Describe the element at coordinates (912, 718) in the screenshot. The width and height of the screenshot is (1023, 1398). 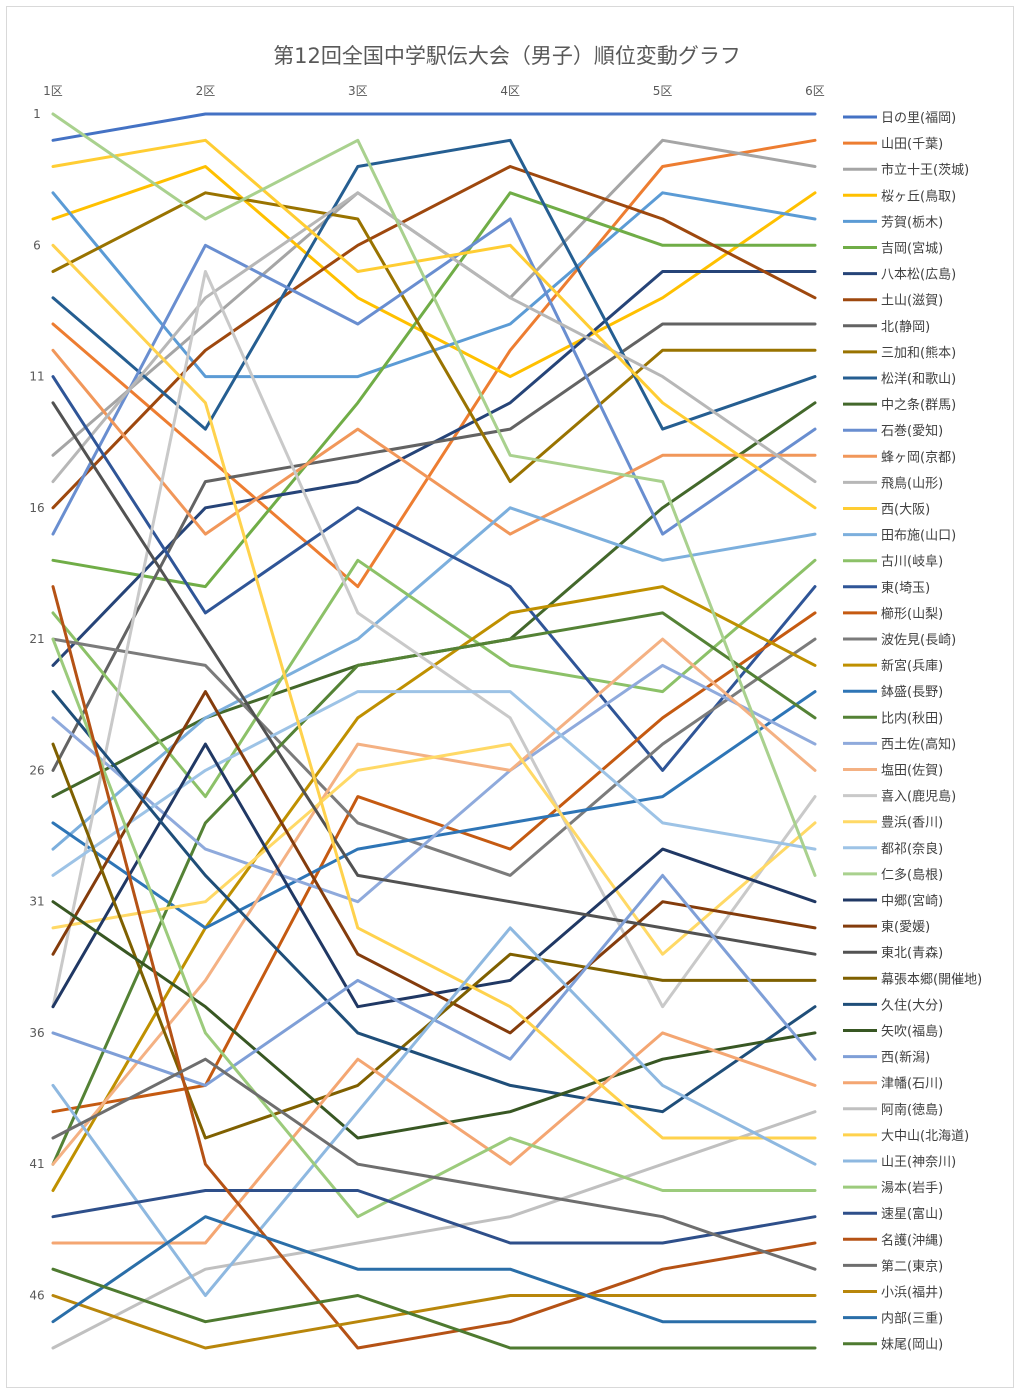
I see `legend-label: 比内(秋田)` at that location.